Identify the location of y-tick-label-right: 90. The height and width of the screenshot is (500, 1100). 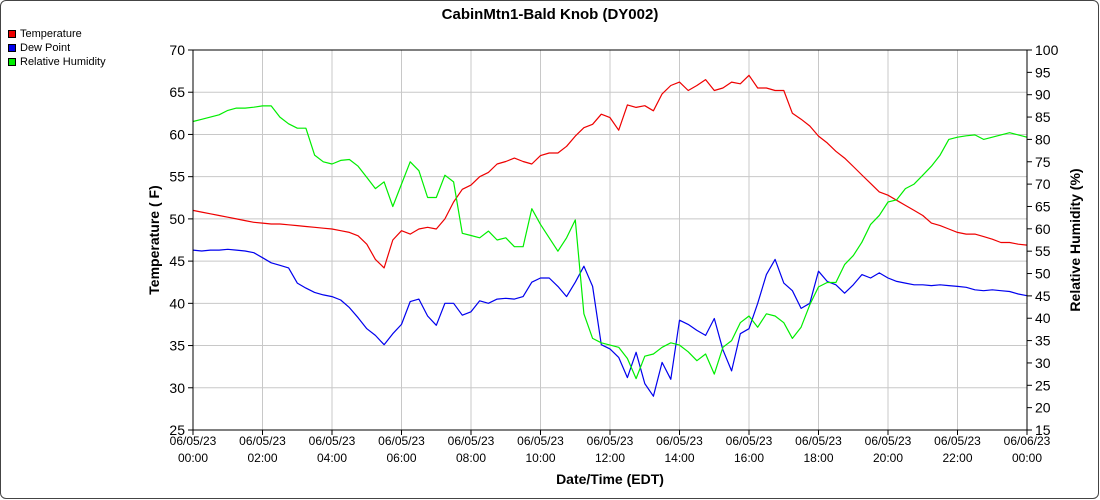
(1043, 95).